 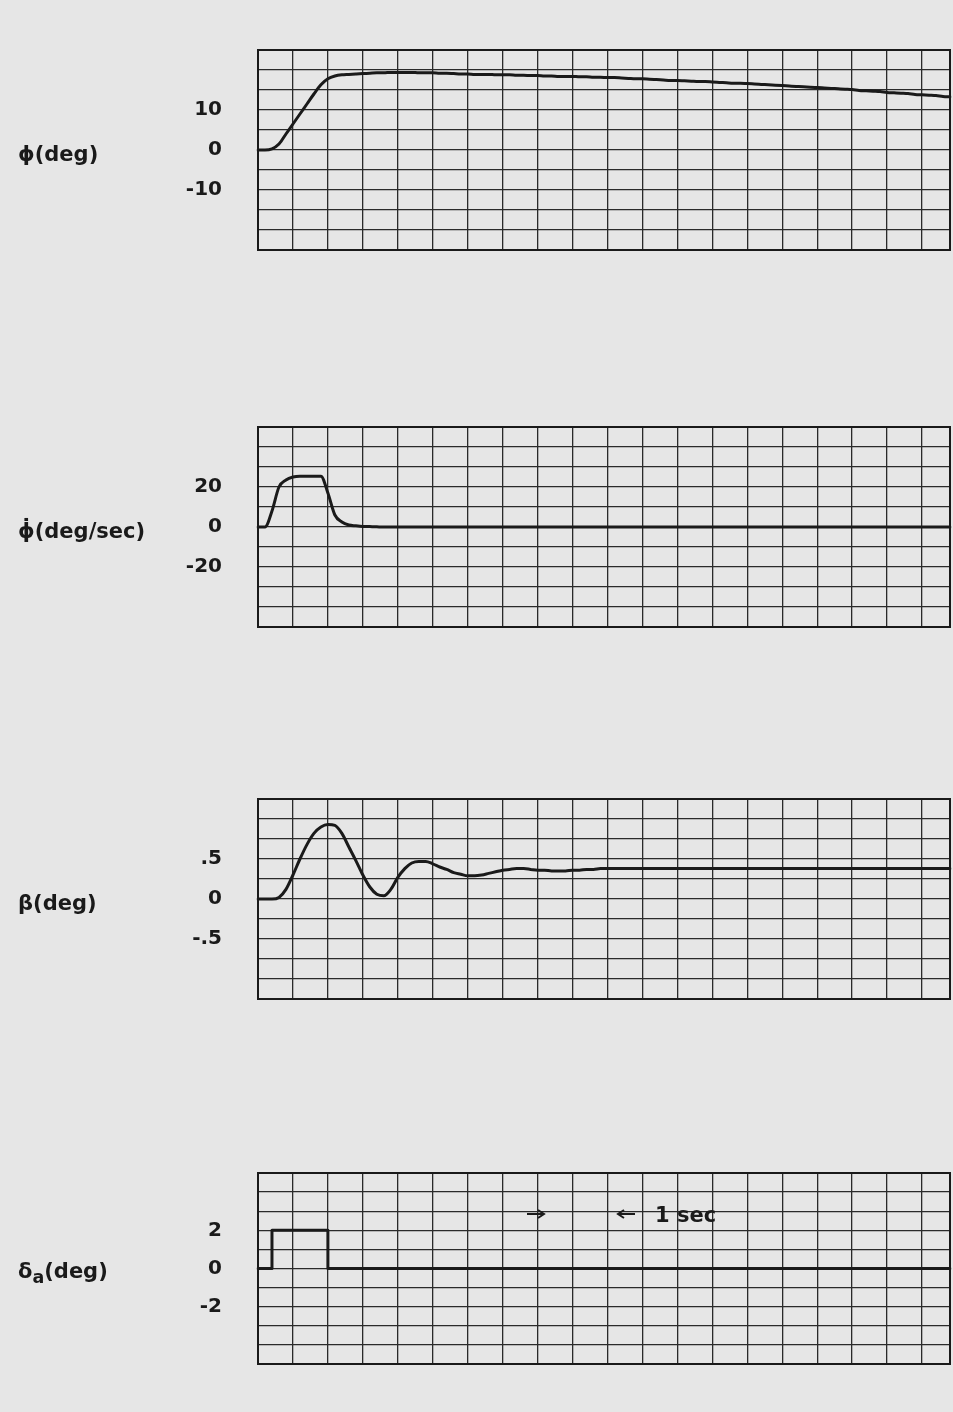 I want to click on y-tick-label: 20, so click(x=208, y=485).